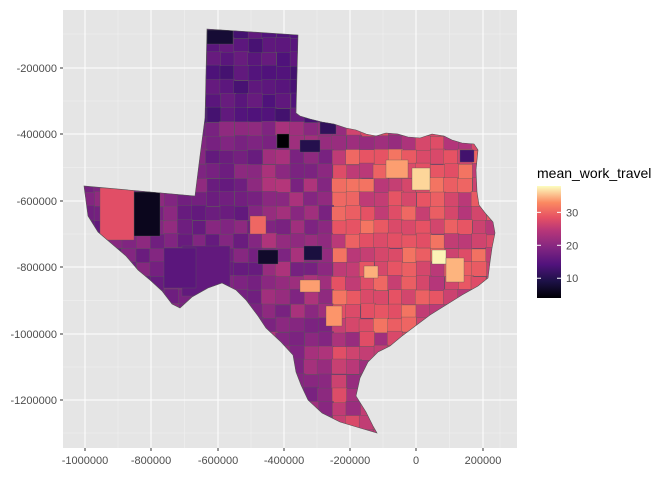 This screenshot has width=672, height=480. I want to click on legend-tick-label: 20, so click(572, 246).